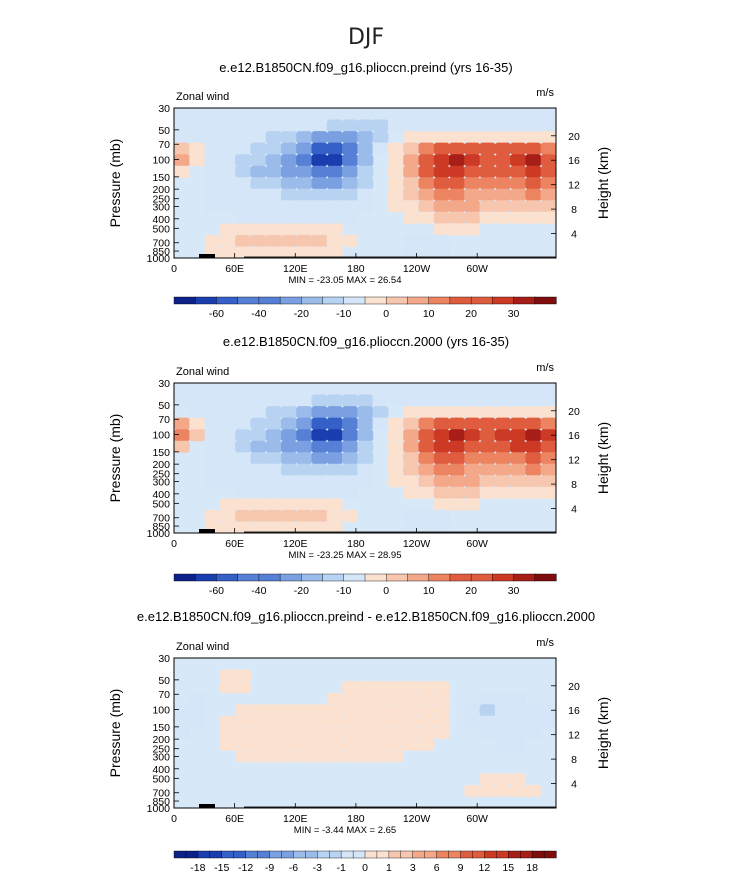 The width and height of the screenshot is (733, 888). I want to click on terrain, so click(400, 257).